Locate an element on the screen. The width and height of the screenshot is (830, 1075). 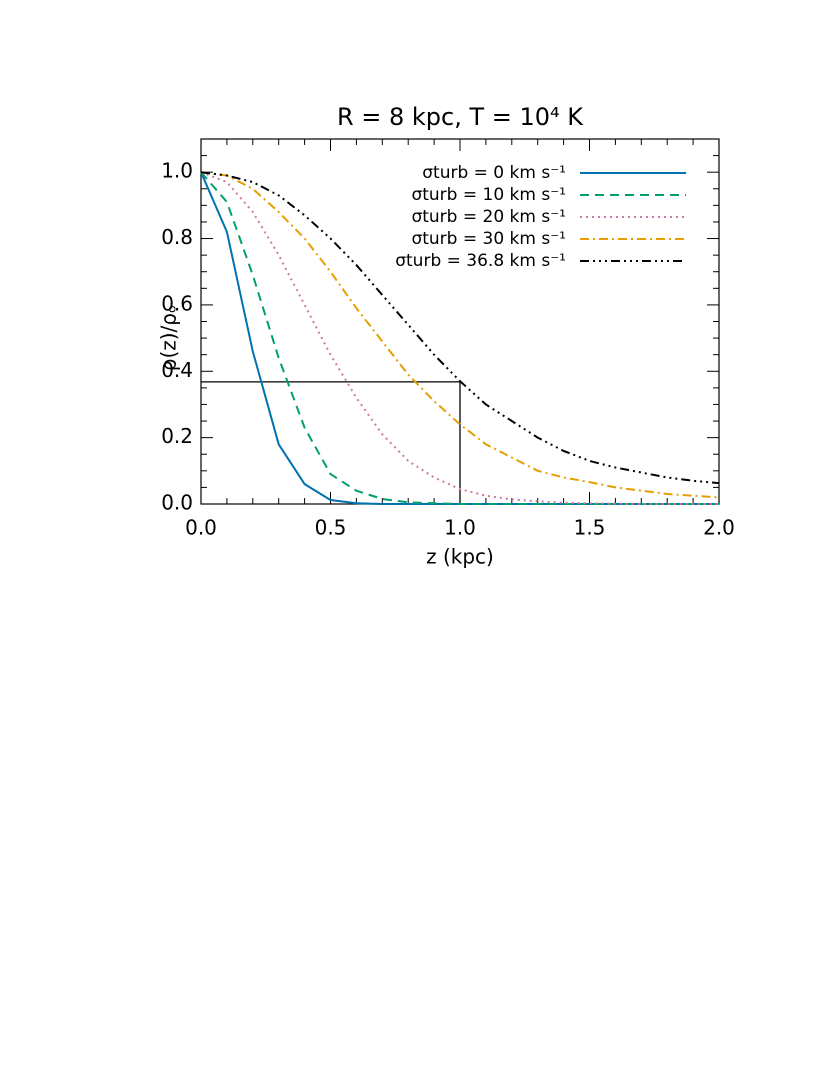
y-tick-label: 0.0 is located at coordinates (177, 503).